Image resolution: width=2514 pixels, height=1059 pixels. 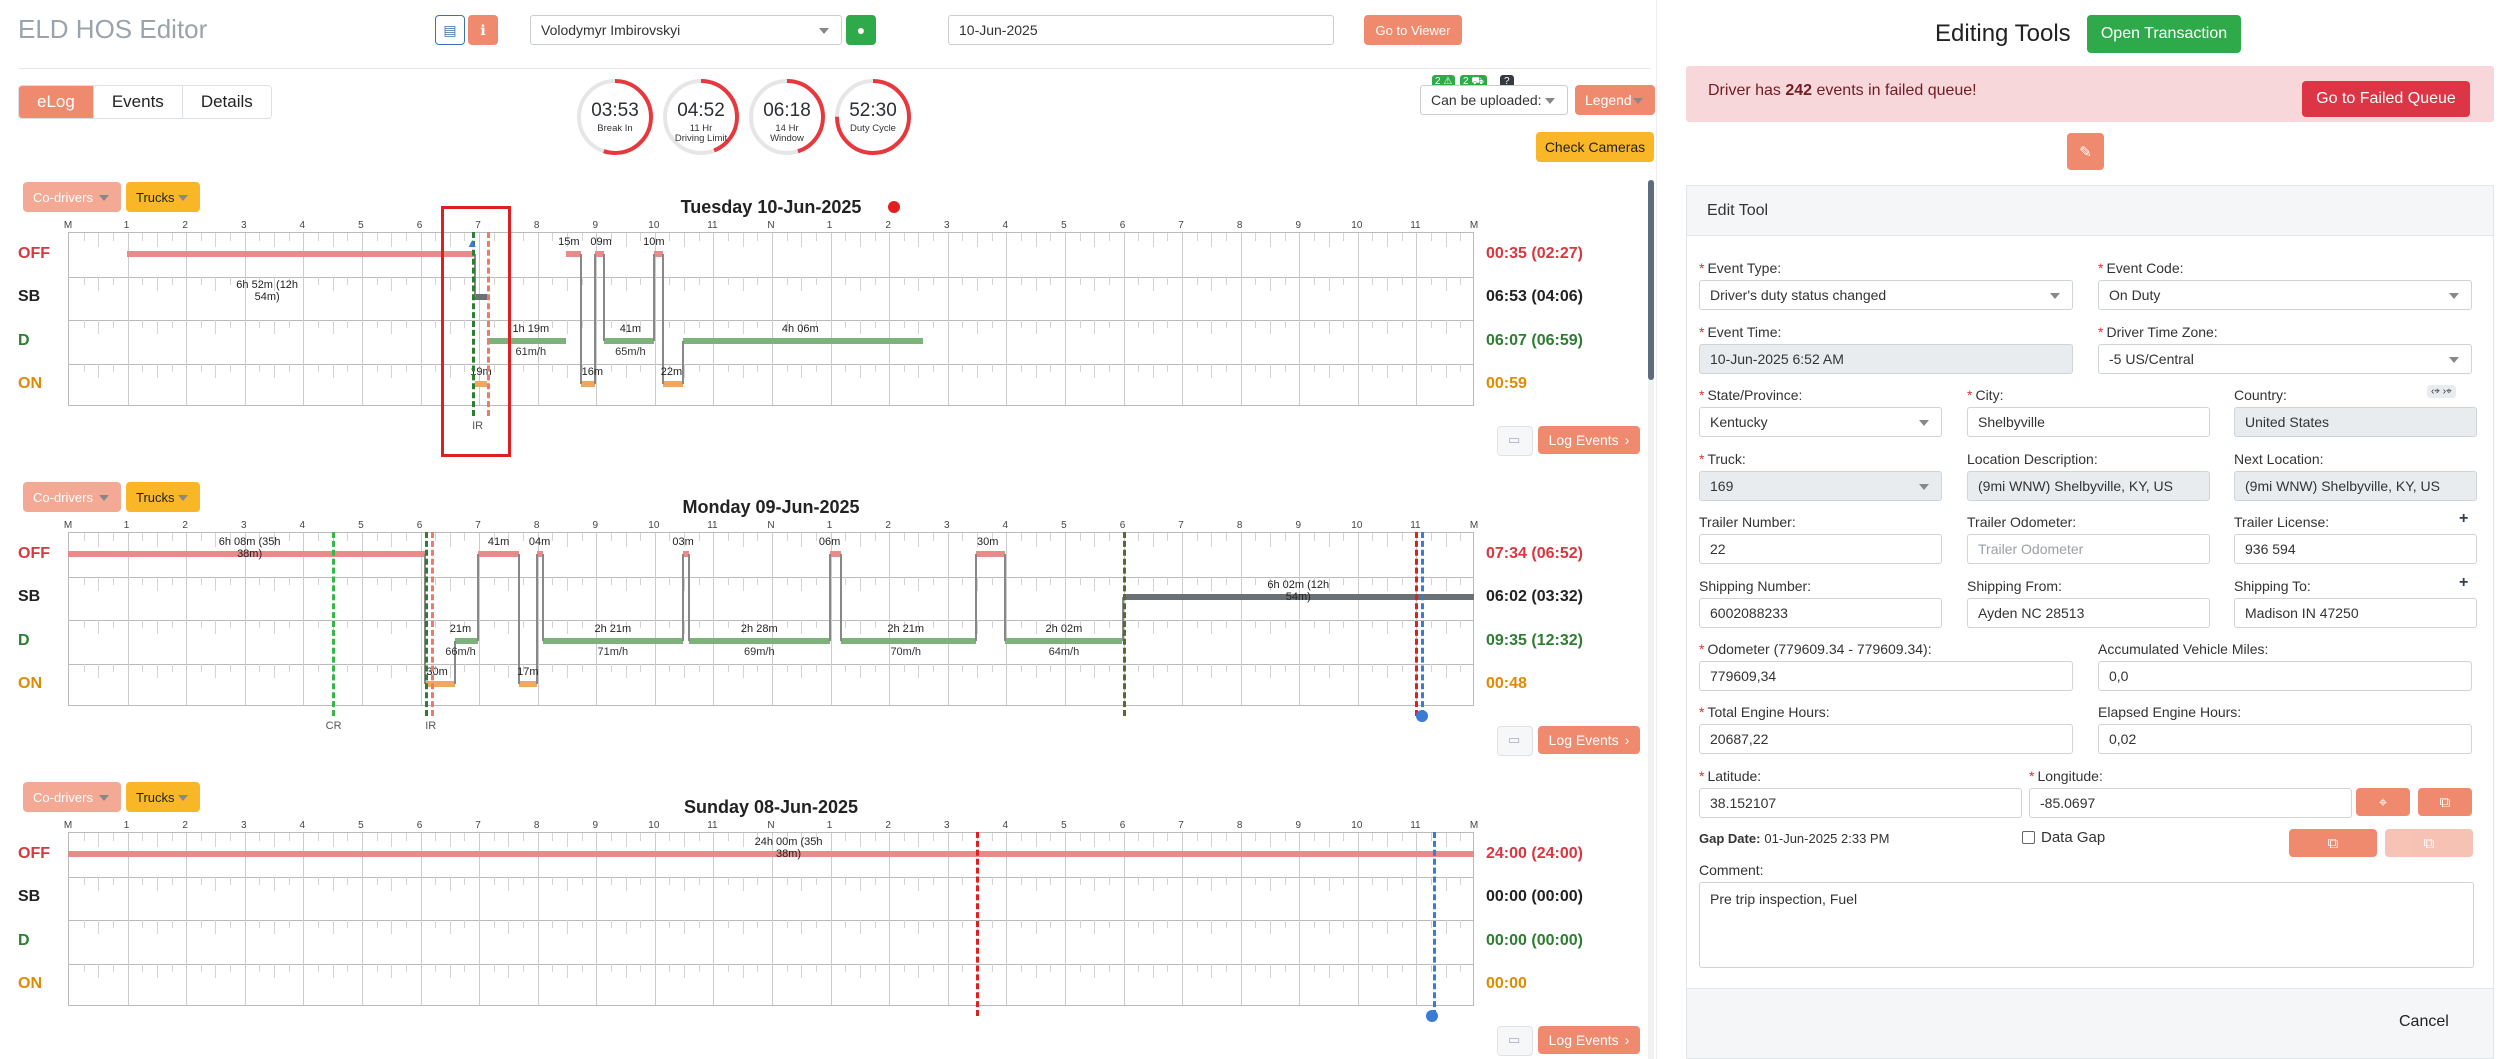 I want to click on add-shipping-icon: +, so click(x=2464, y=582).